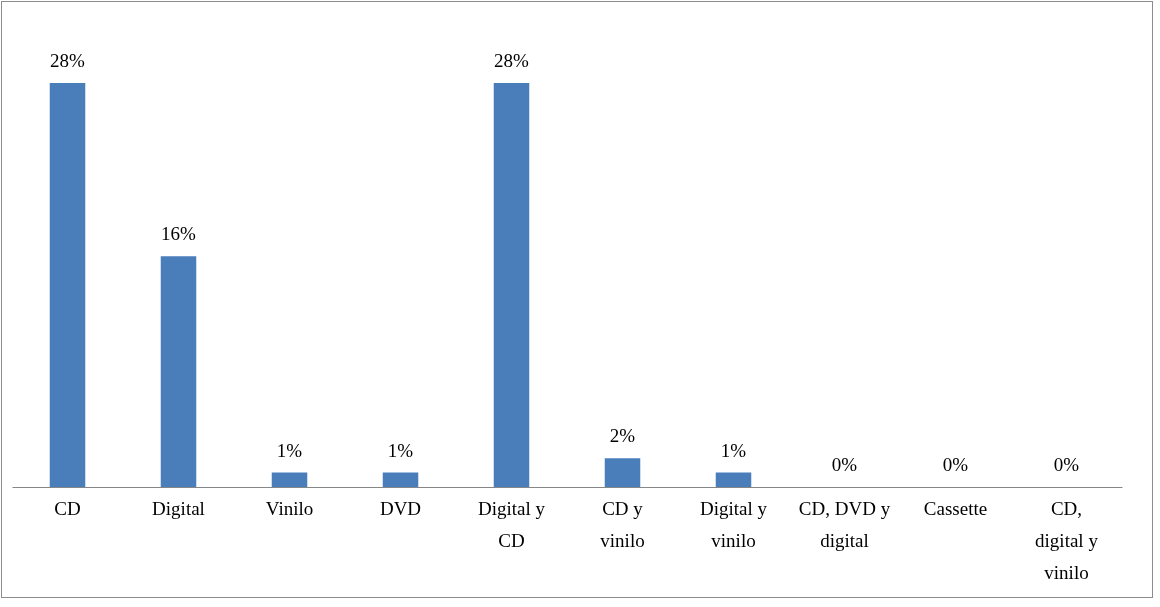  I want to click on x-tick-label: Cassette, so click(955, 508).